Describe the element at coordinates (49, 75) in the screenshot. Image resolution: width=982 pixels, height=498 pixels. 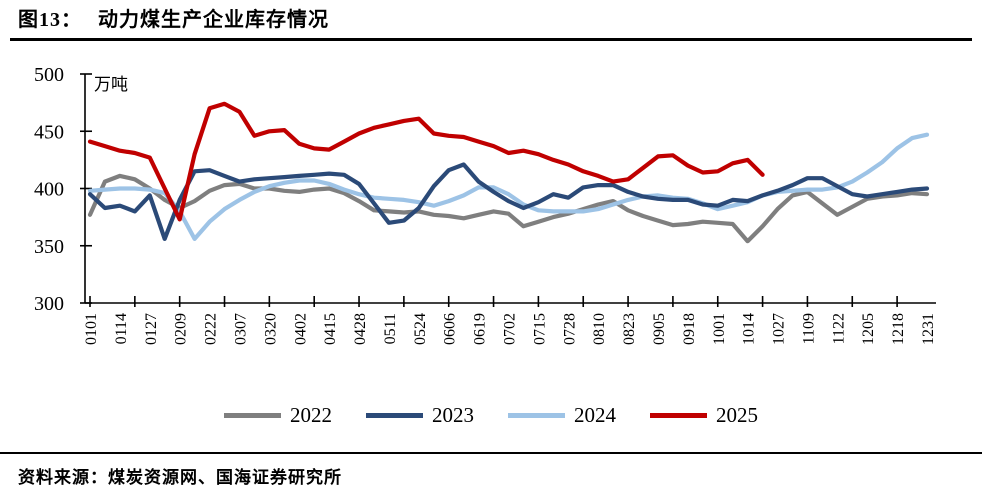
I see `y-tick-label: 500` at that location.